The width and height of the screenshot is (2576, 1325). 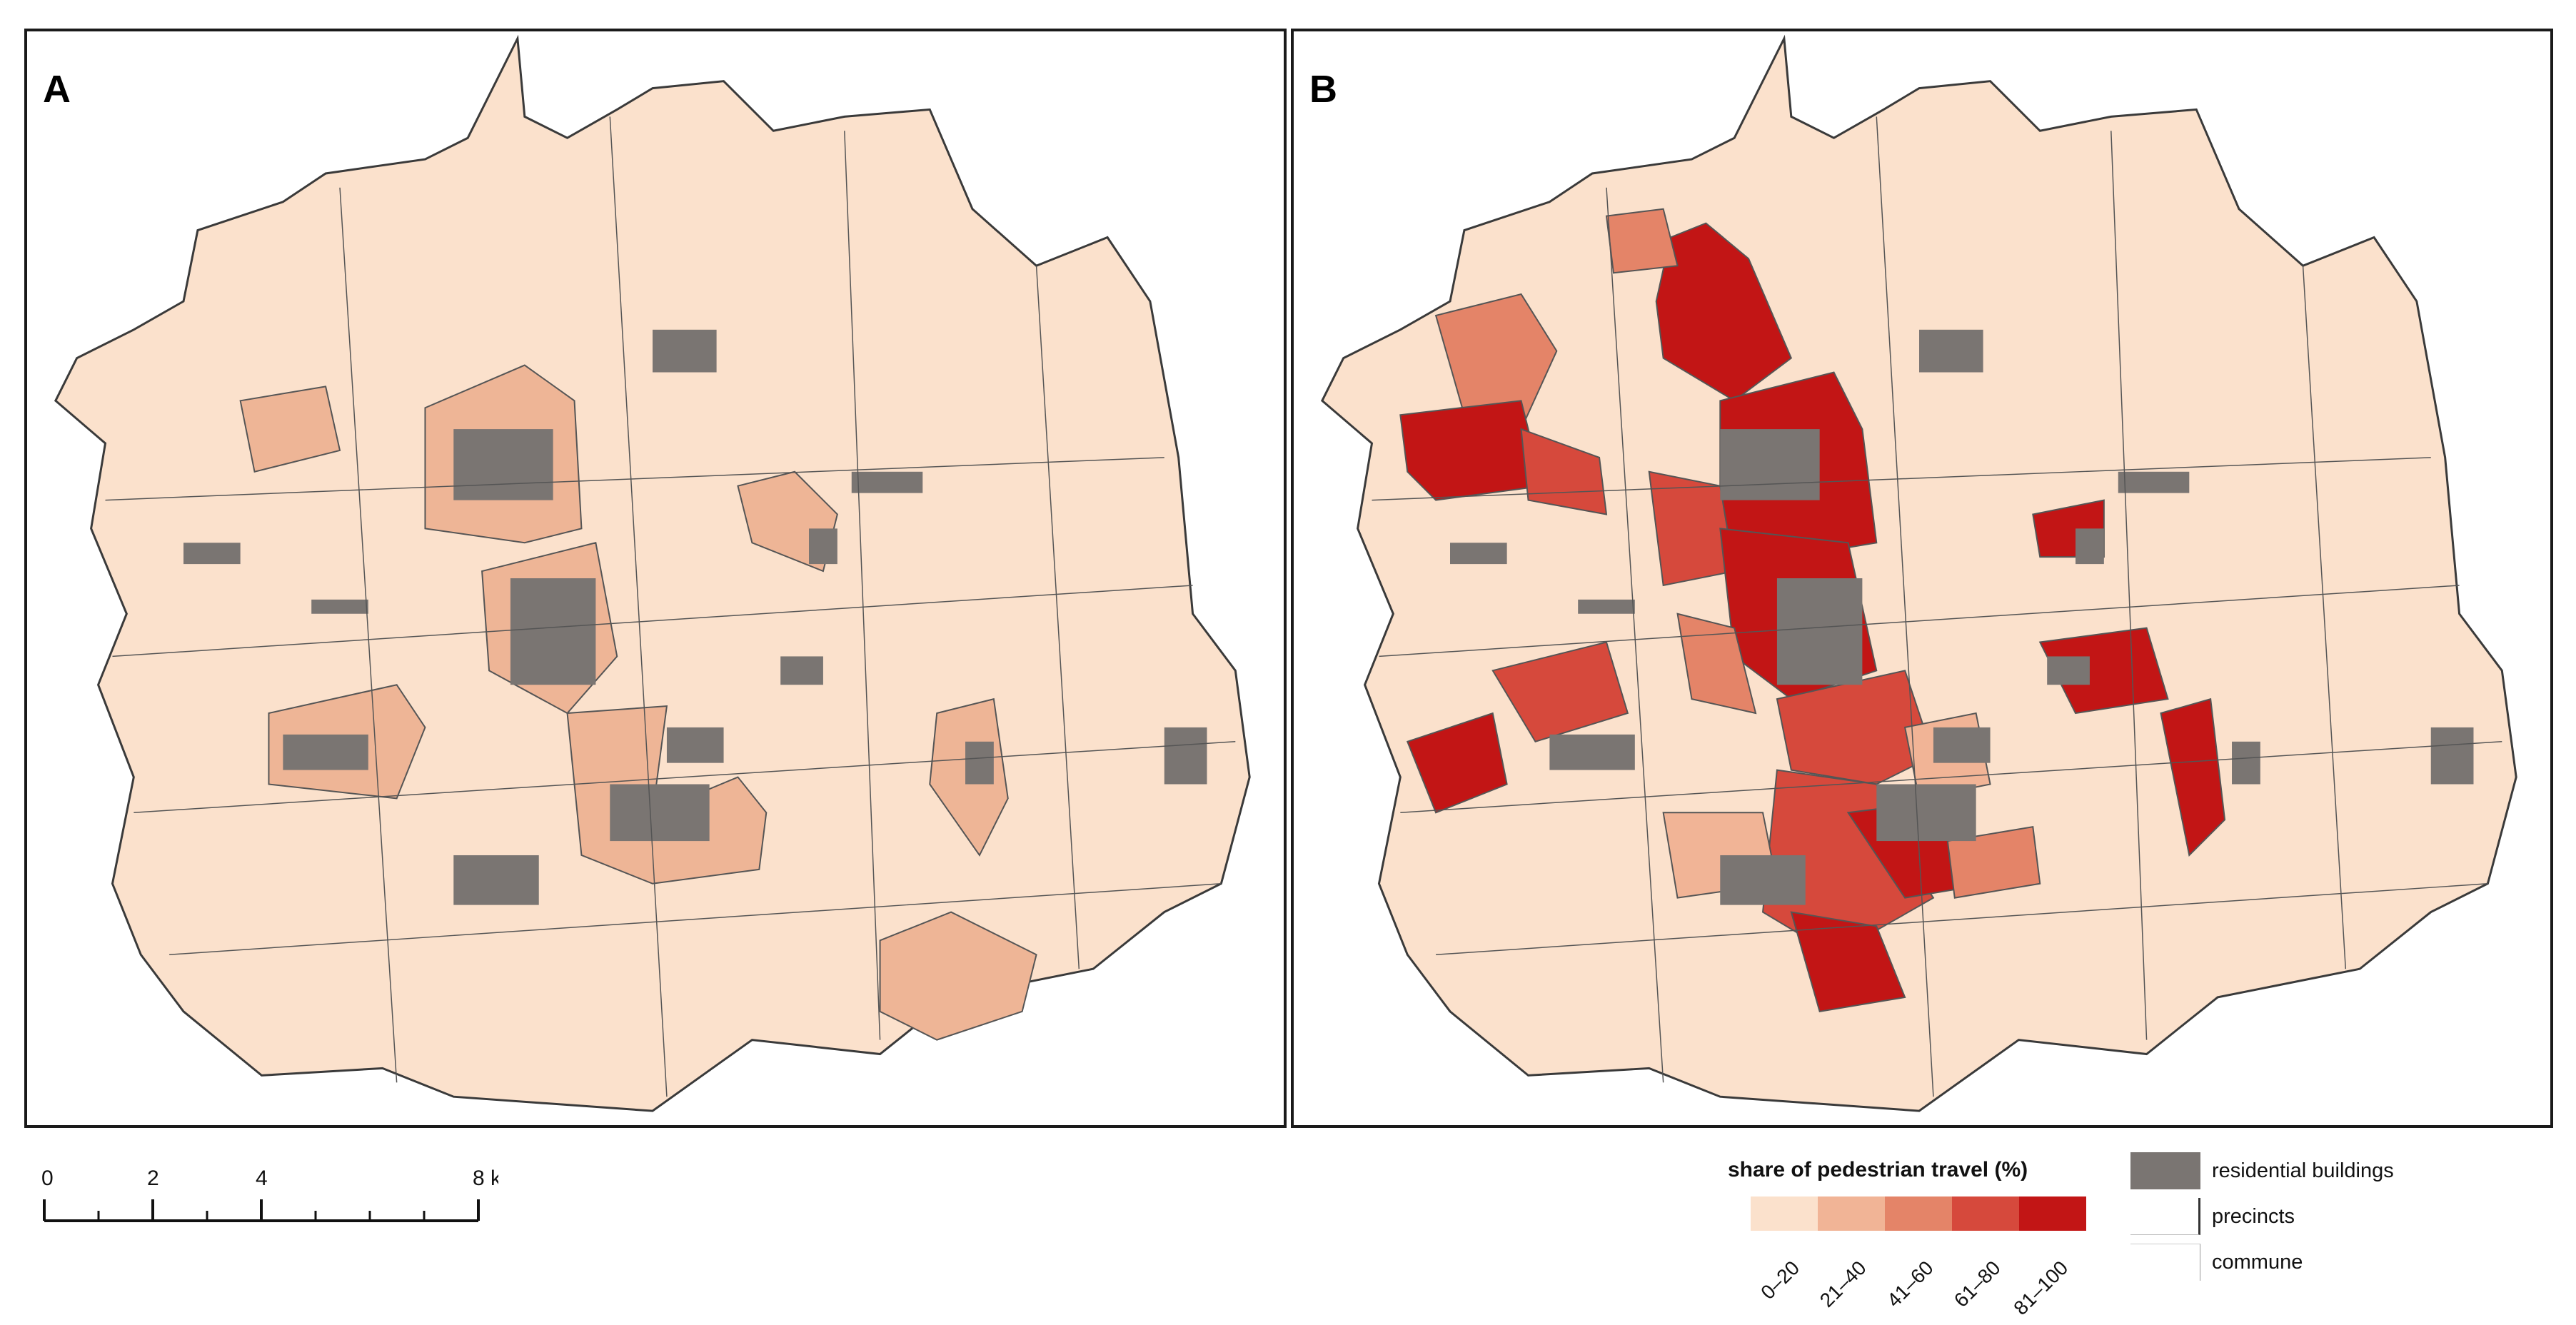 I want to click on scale-tick-label: 0, so click(x=48, y=1178).